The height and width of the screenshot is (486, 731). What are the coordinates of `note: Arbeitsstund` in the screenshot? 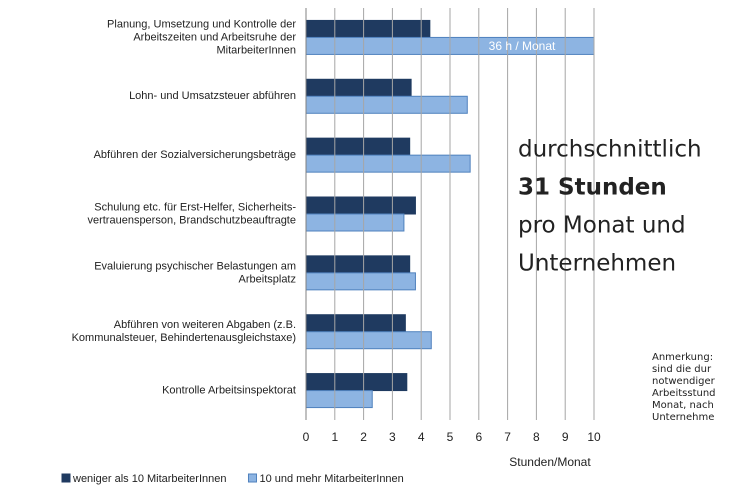 It's located at (684, 393).